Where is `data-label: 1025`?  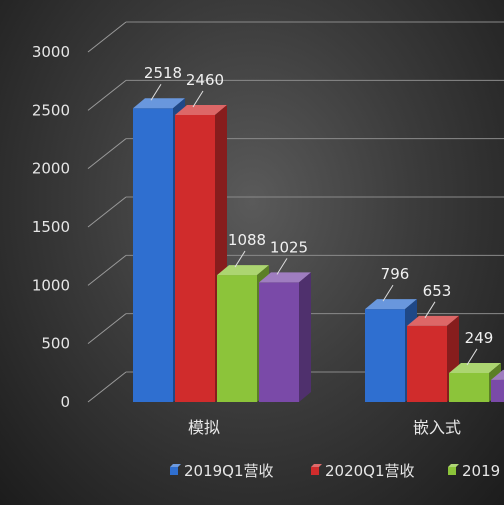
data-label: 1025 is located at coordinates (289, 247).